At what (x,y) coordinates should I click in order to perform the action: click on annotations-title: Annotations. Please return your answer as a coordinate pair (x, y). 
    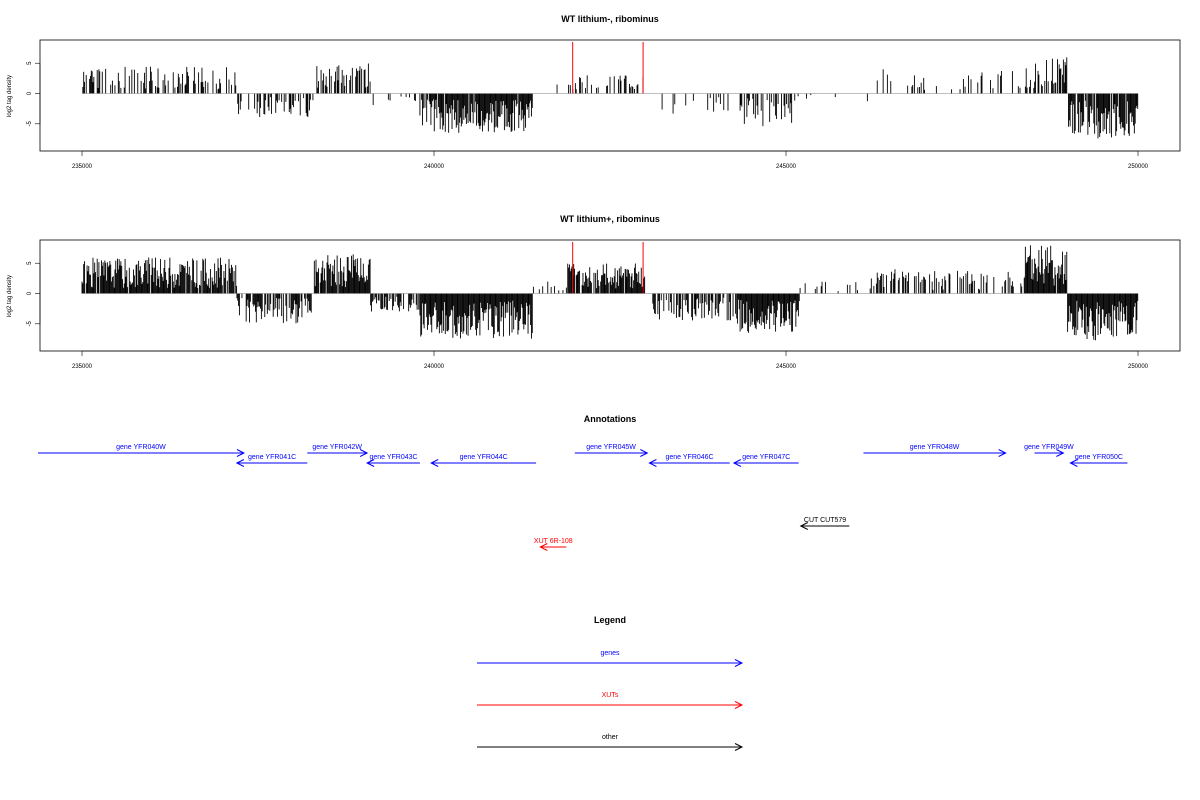
    Looking at the image, I should click on (610, 419).